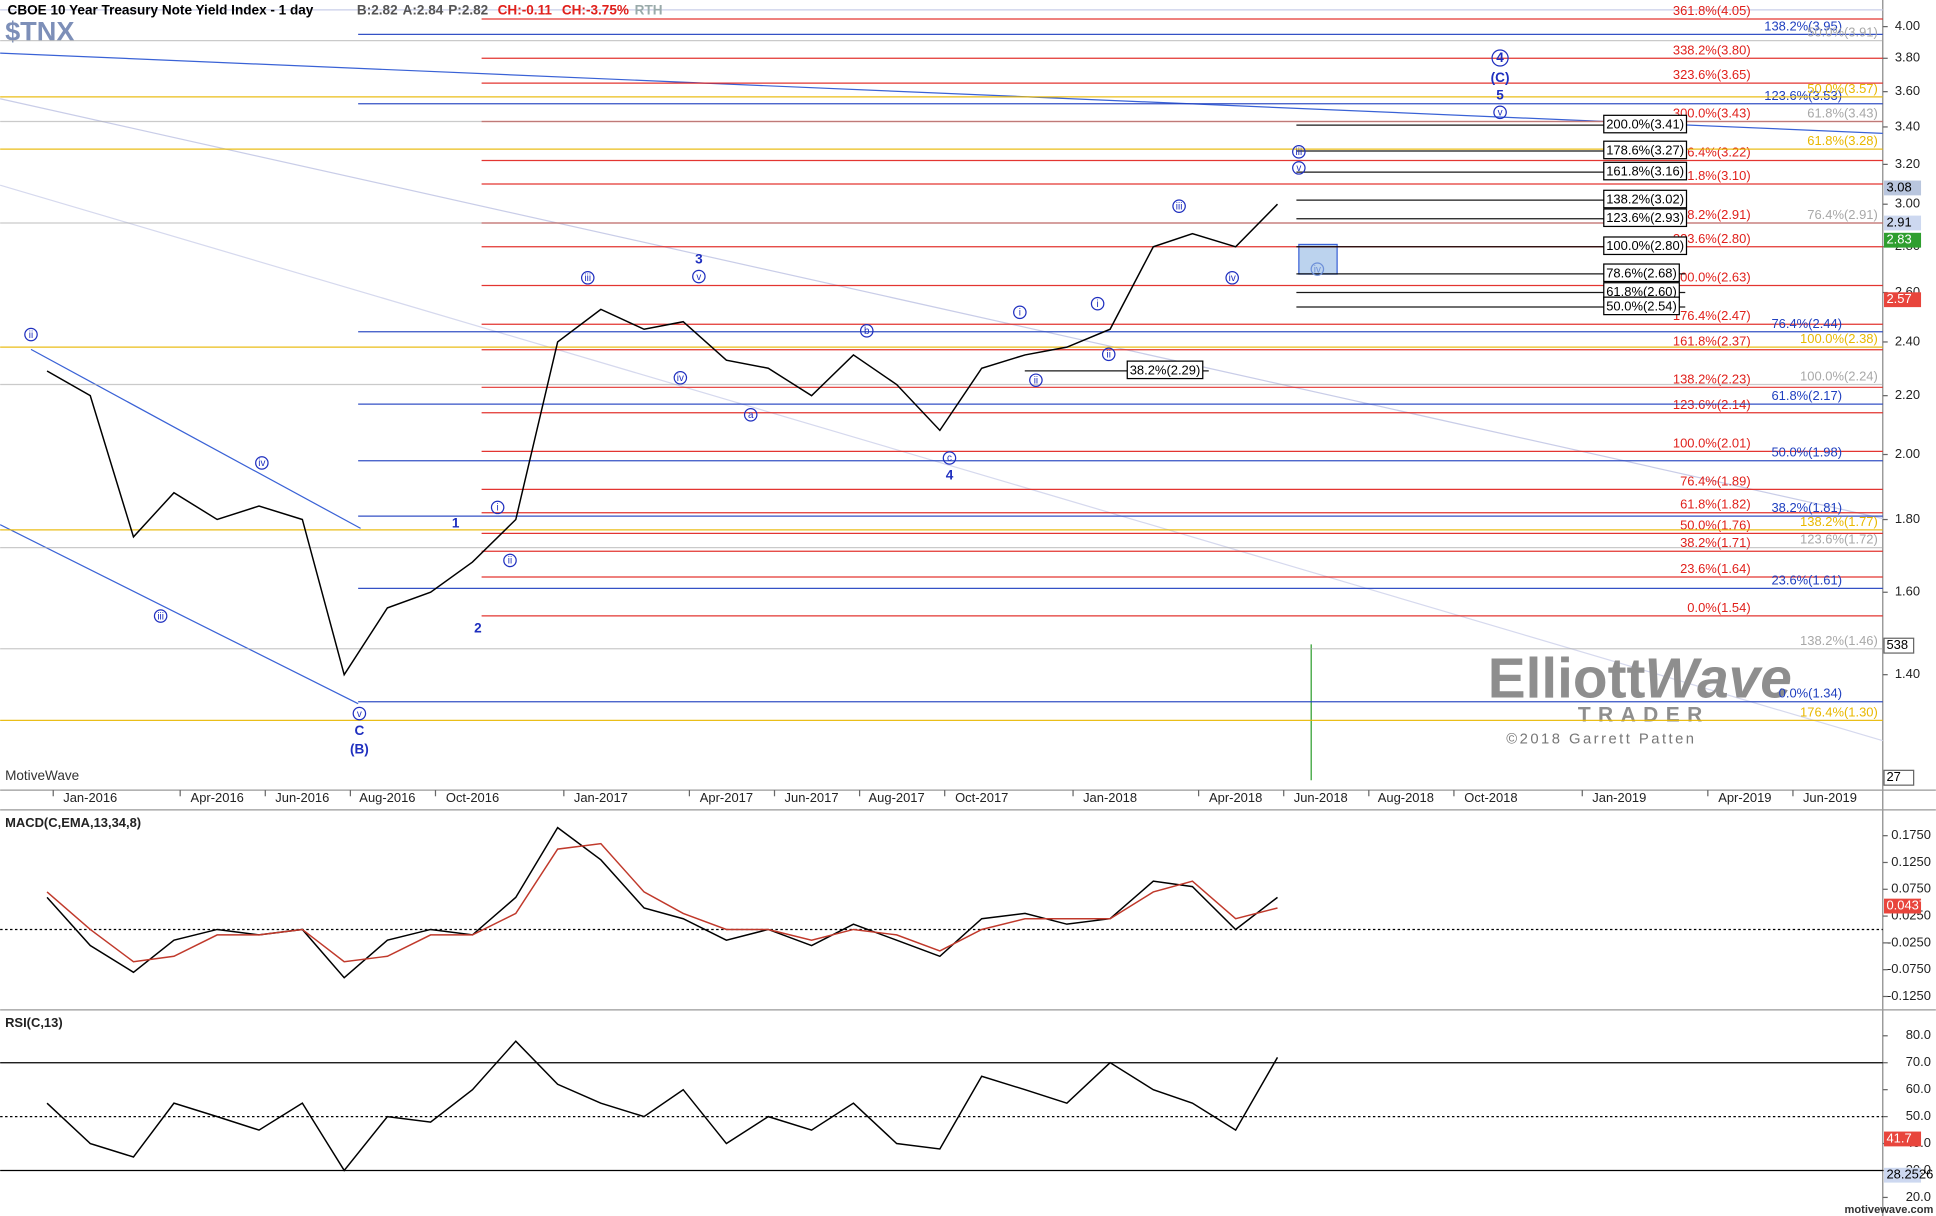 This screenshot has height=1216, width=1936. I want to click on wave-label: iv, so click(1317, 269).